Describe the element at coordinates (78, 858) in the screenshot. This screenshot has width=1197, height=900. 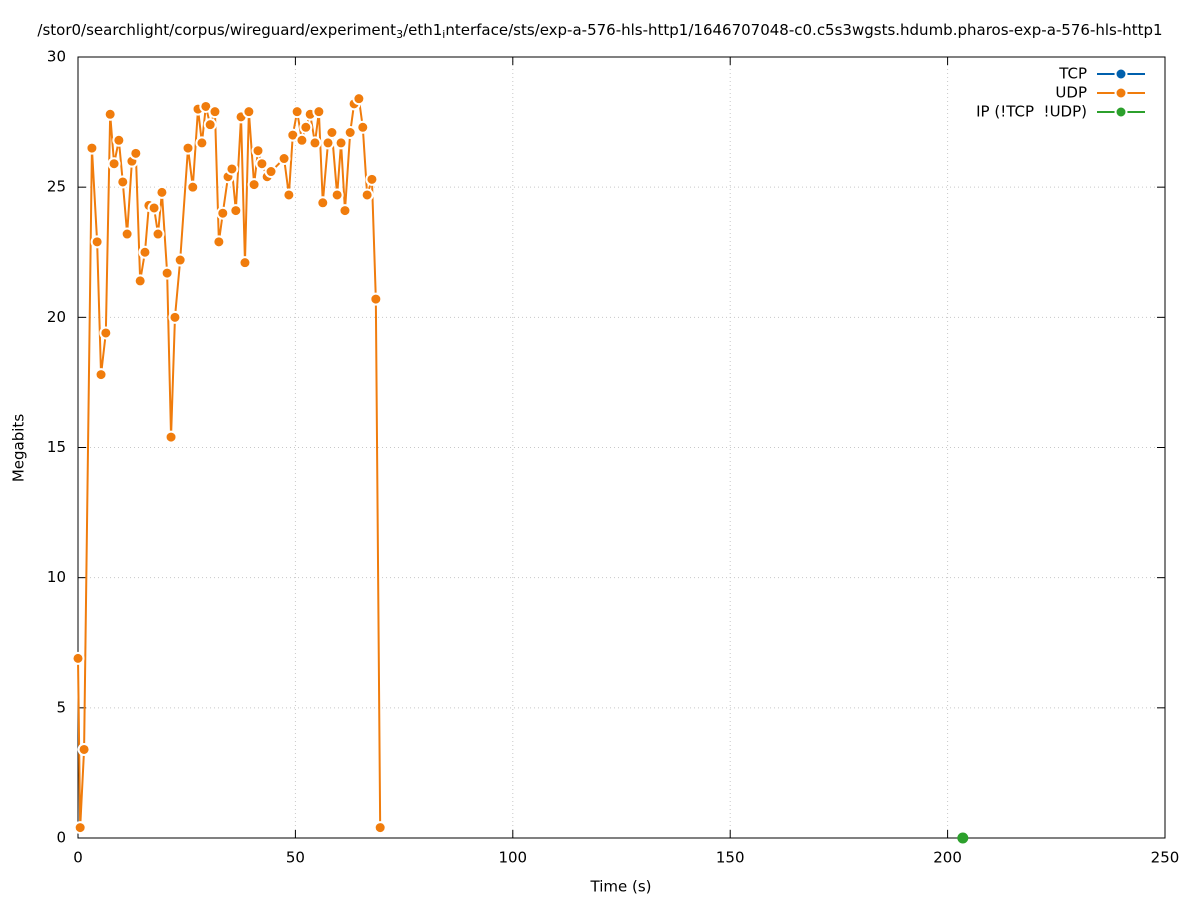
I see `x-tick-label: 0` at that location.